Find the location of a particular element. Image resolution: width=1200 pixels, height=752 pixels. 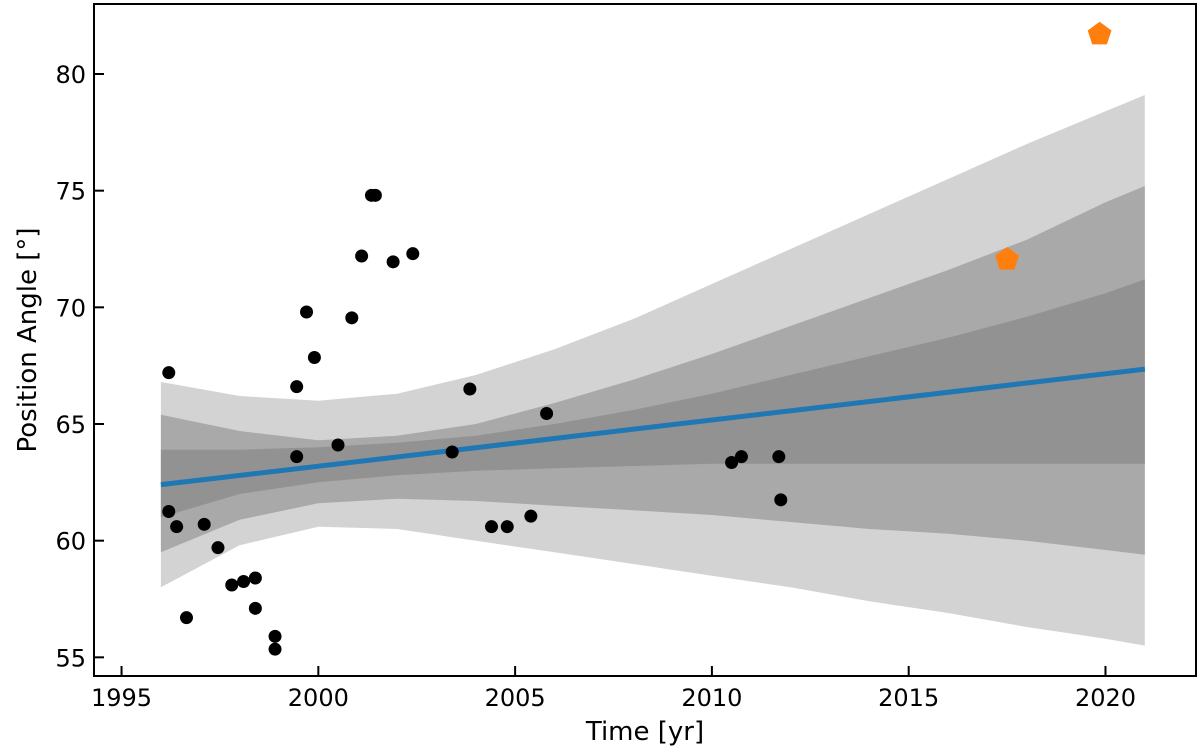

fit-line-layer is located at coordinates (653, 427).